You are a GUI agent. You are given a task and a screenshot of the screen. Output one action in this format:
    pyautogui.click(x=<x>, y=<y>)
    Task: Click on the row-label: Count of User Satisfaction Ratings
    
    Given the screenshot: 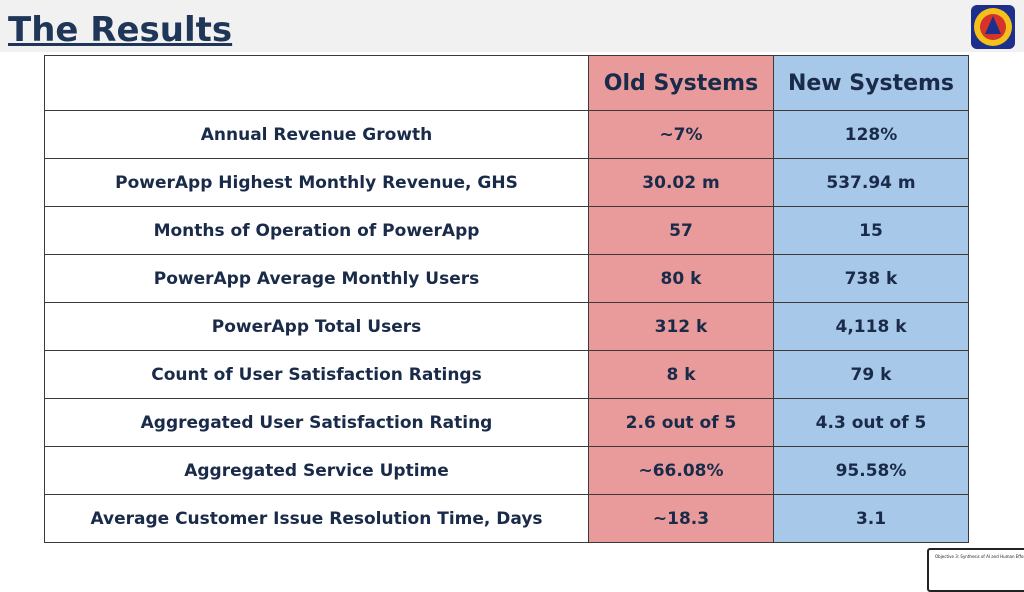 What is the action you would take?
    pyautogui.click(x=316, y=374)
    